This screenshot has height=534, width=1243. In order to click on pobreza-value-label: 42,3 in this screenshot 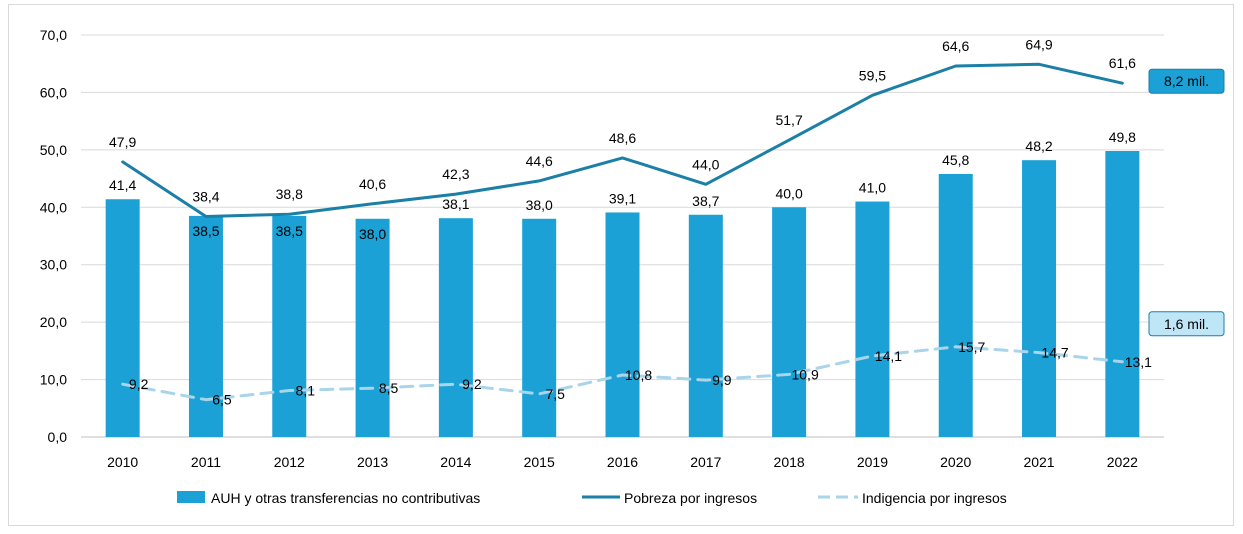, I will do `click(455, 174)`.